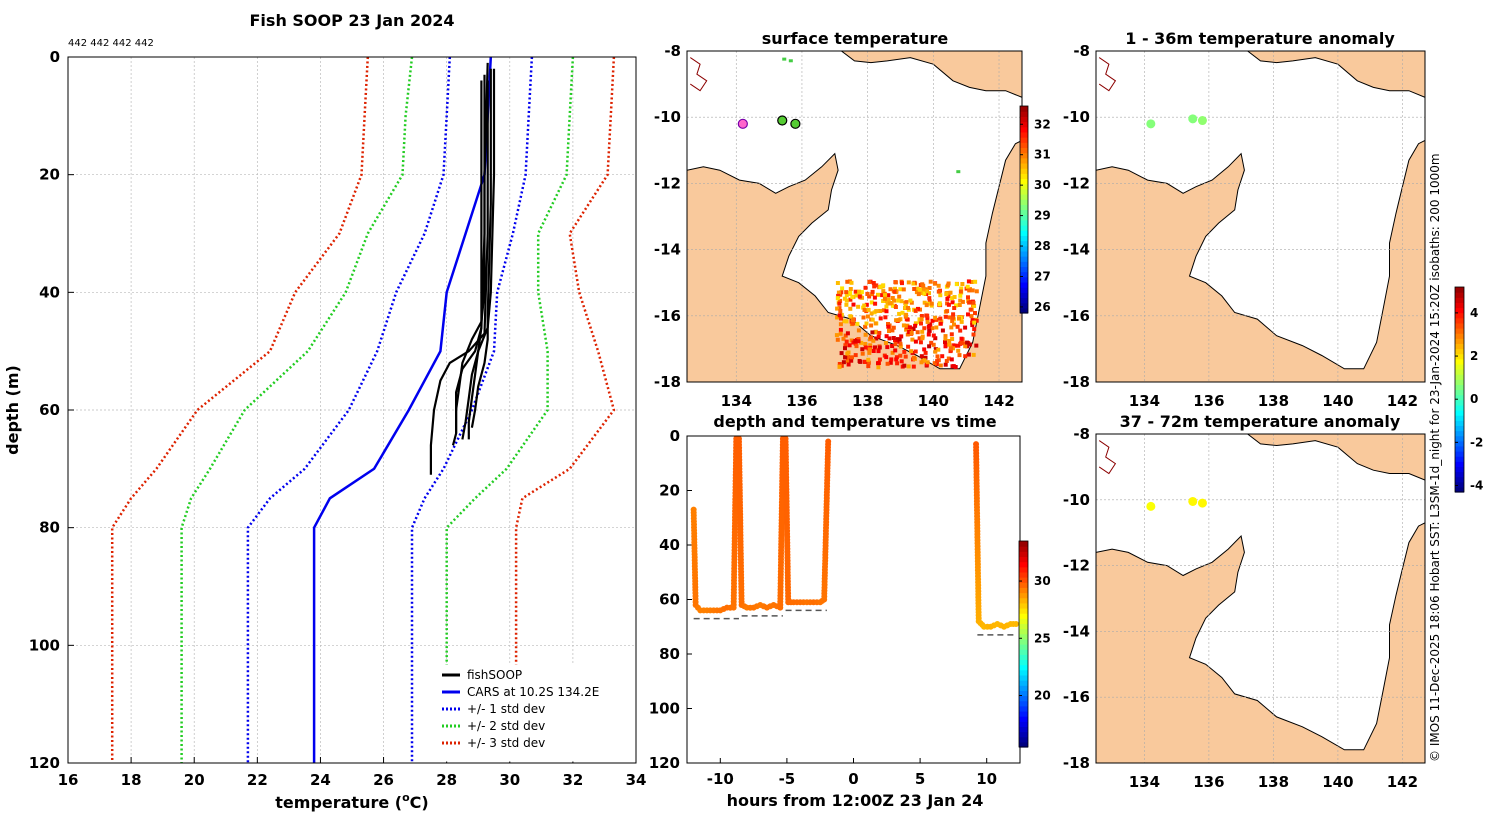  What do you see at coordinates (509, 780) in the screenshot?
I see `profile-xtick-label: 30` at bounding box center [509, 780].